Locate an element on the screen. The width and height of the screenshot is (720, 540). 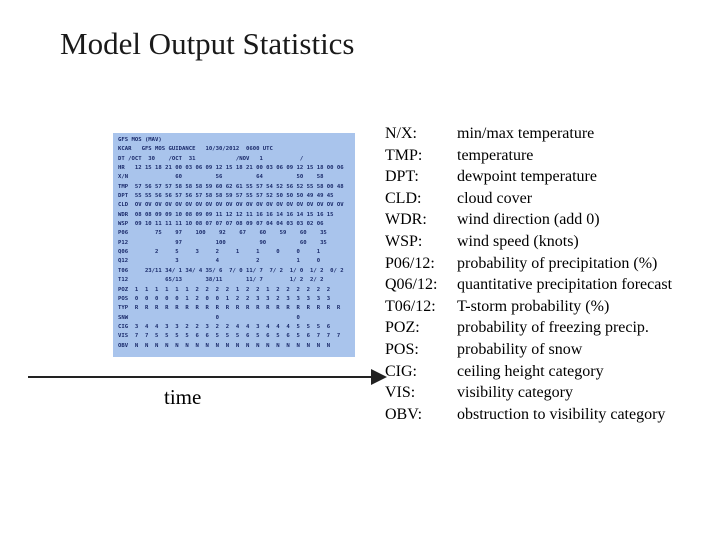
legend-description: min/max temperature is located at coordinates (526, 133).